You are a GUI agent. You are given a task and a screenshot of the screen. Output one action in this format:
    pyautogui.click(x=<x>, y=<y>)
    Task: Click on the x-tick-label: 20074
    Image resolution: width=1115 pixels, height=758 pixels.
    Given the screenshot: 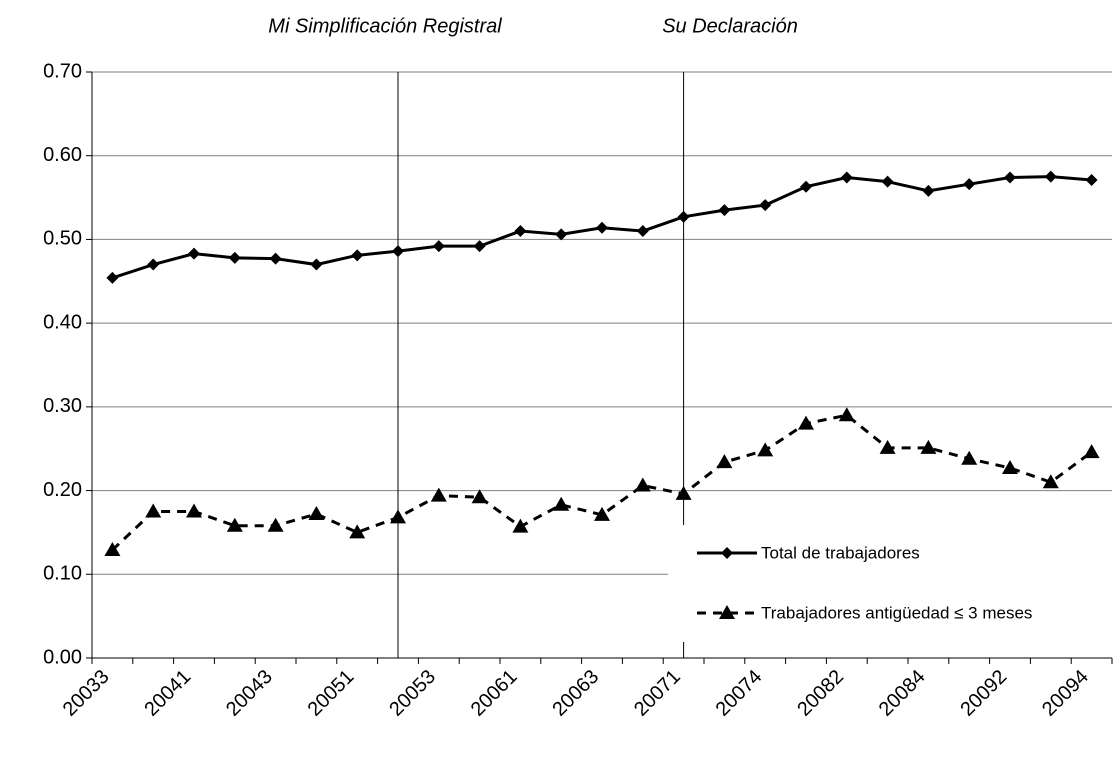 What is the action you would take?
    pyautogui.click(x=739, y=693)
    